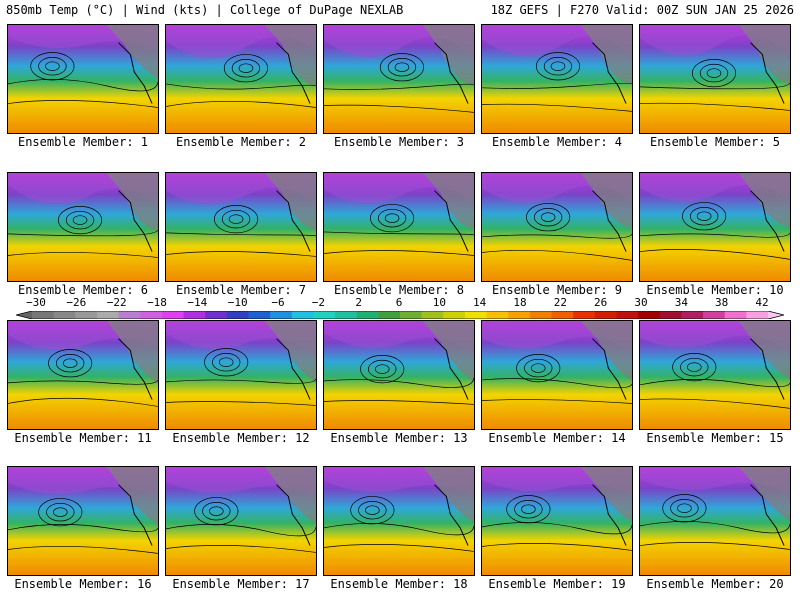 This screenshot has width=800, height=600. What do you see at coordinates (762, 302) in the screenshot?
I see `colorbar-tick-label: 42` at bounding box center [762, 302].